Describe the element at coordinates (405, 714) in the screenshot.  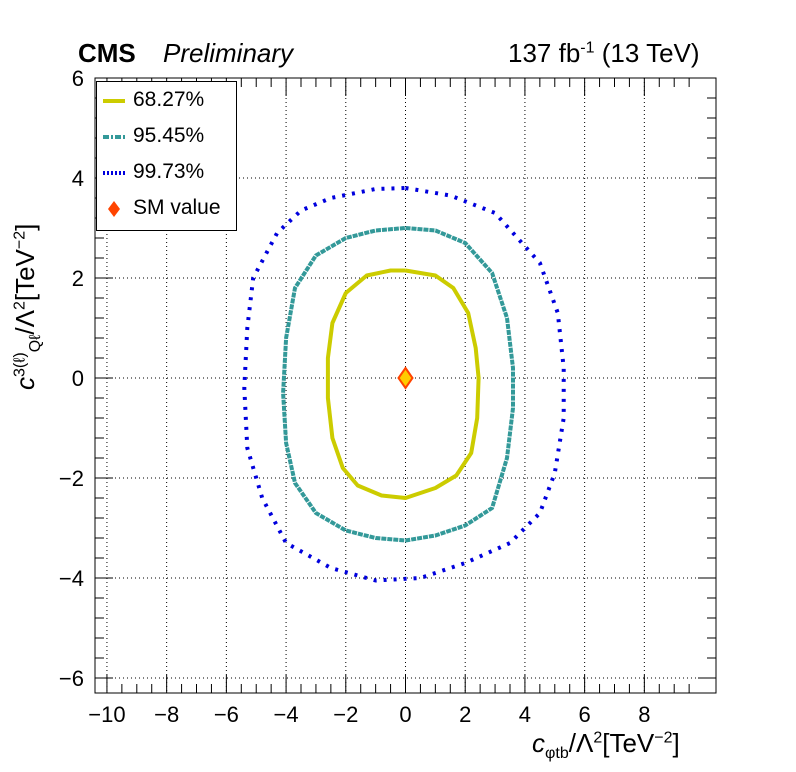
I see `x-tick-label: 0` at that location.